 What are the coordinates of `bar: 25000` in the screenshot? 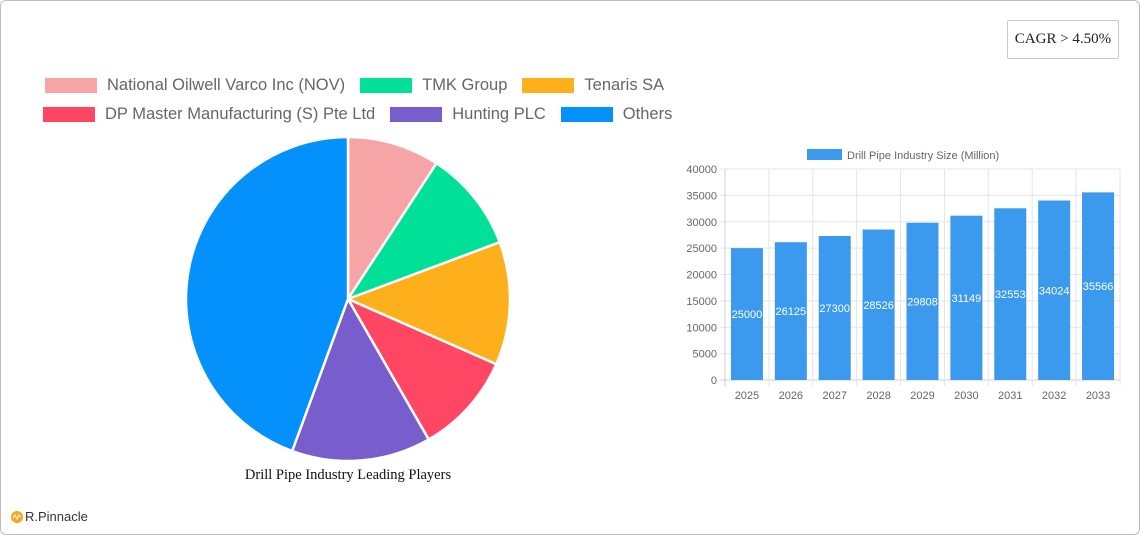 It's located at (746, 314).